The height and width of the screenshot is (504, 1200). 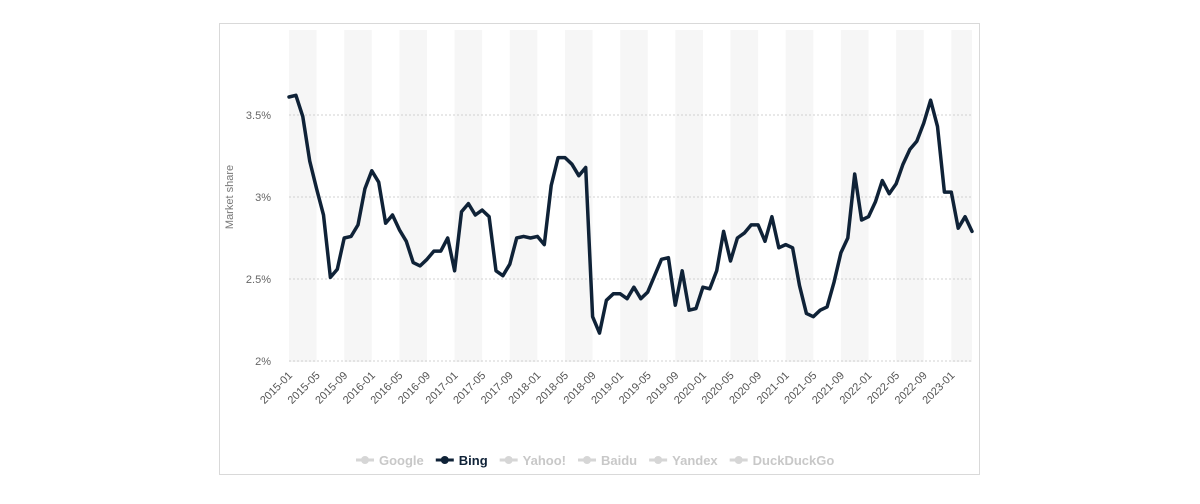 What do you see at coordinates (619, 460) in the screenshot?
I see `legend-label: Baidu` at bounding box center [619, 460].